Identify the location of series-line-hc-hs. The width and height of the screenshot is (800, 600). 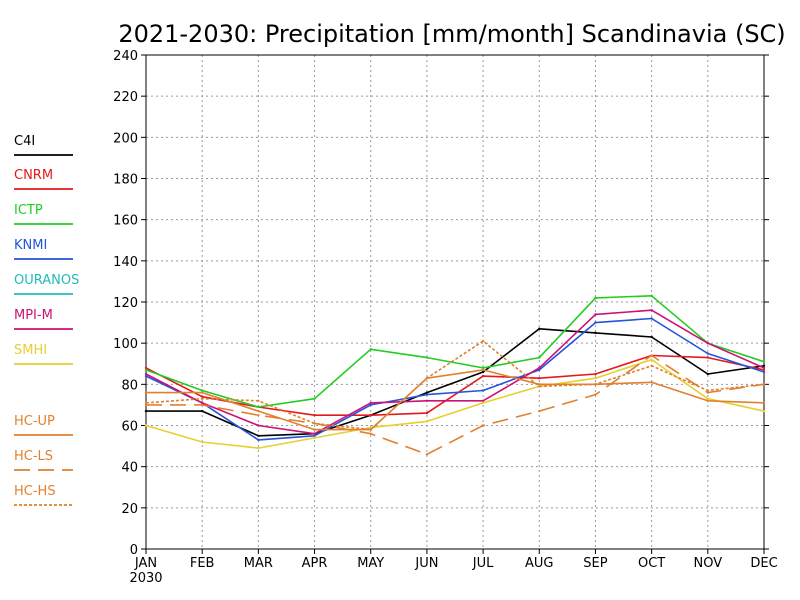
(455, 385).